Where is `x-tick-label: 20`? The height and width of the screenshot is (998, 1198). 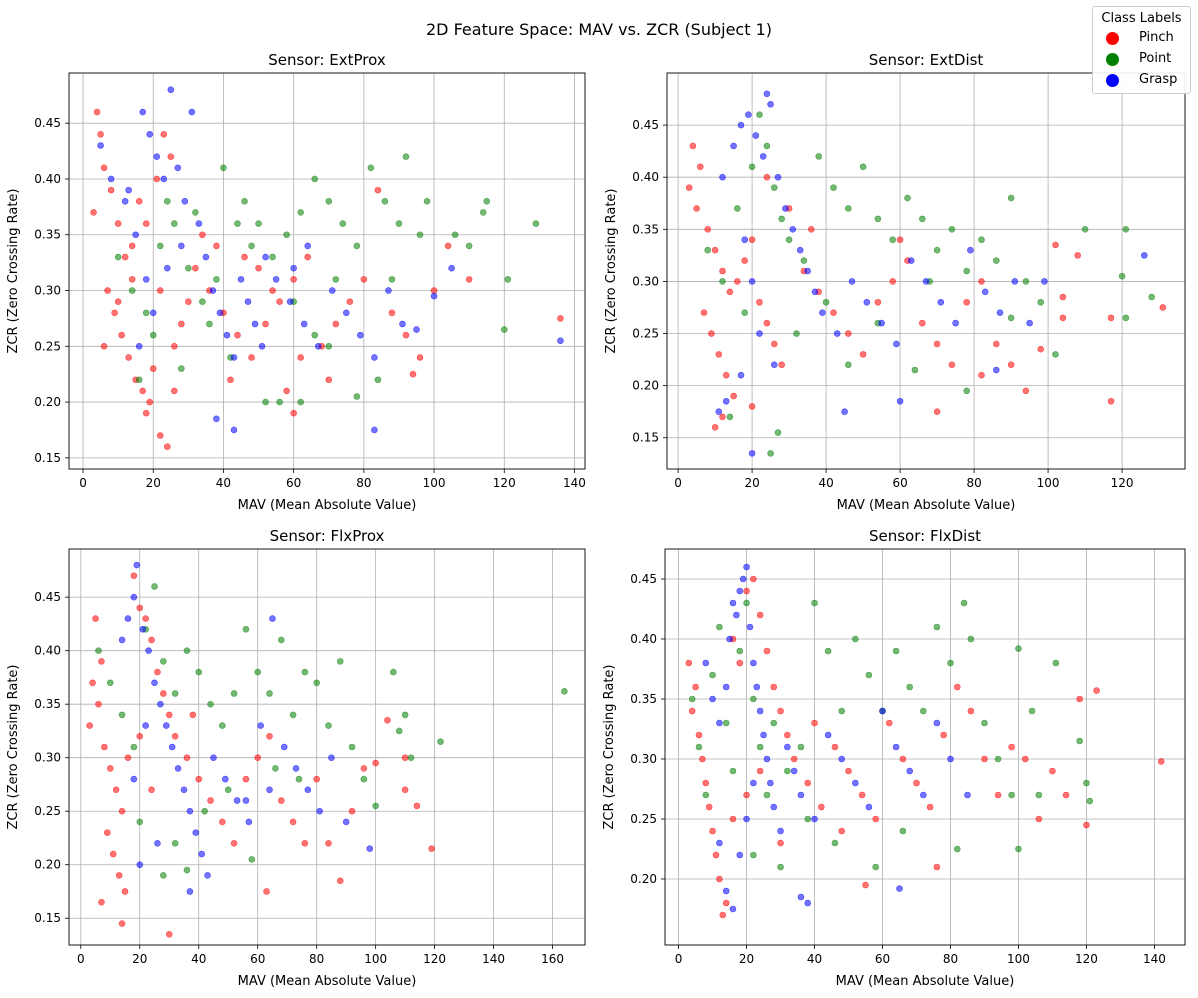 x-tick-label: 20 is located at coordinates (153, 483).